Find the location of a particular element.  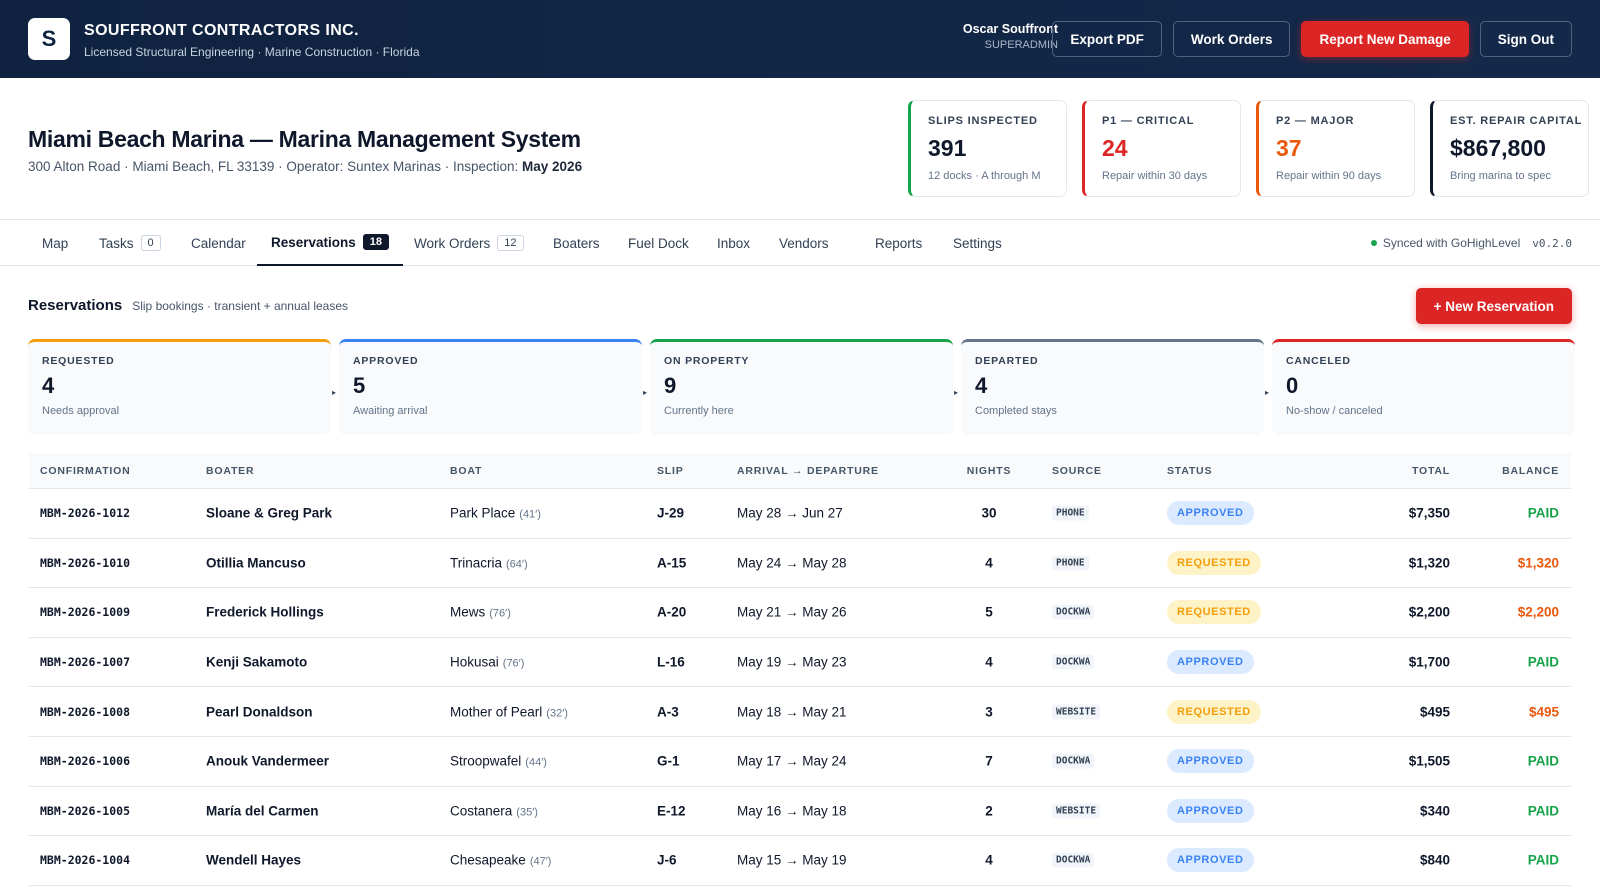

tab: Map is located at coordinates (55, 243).